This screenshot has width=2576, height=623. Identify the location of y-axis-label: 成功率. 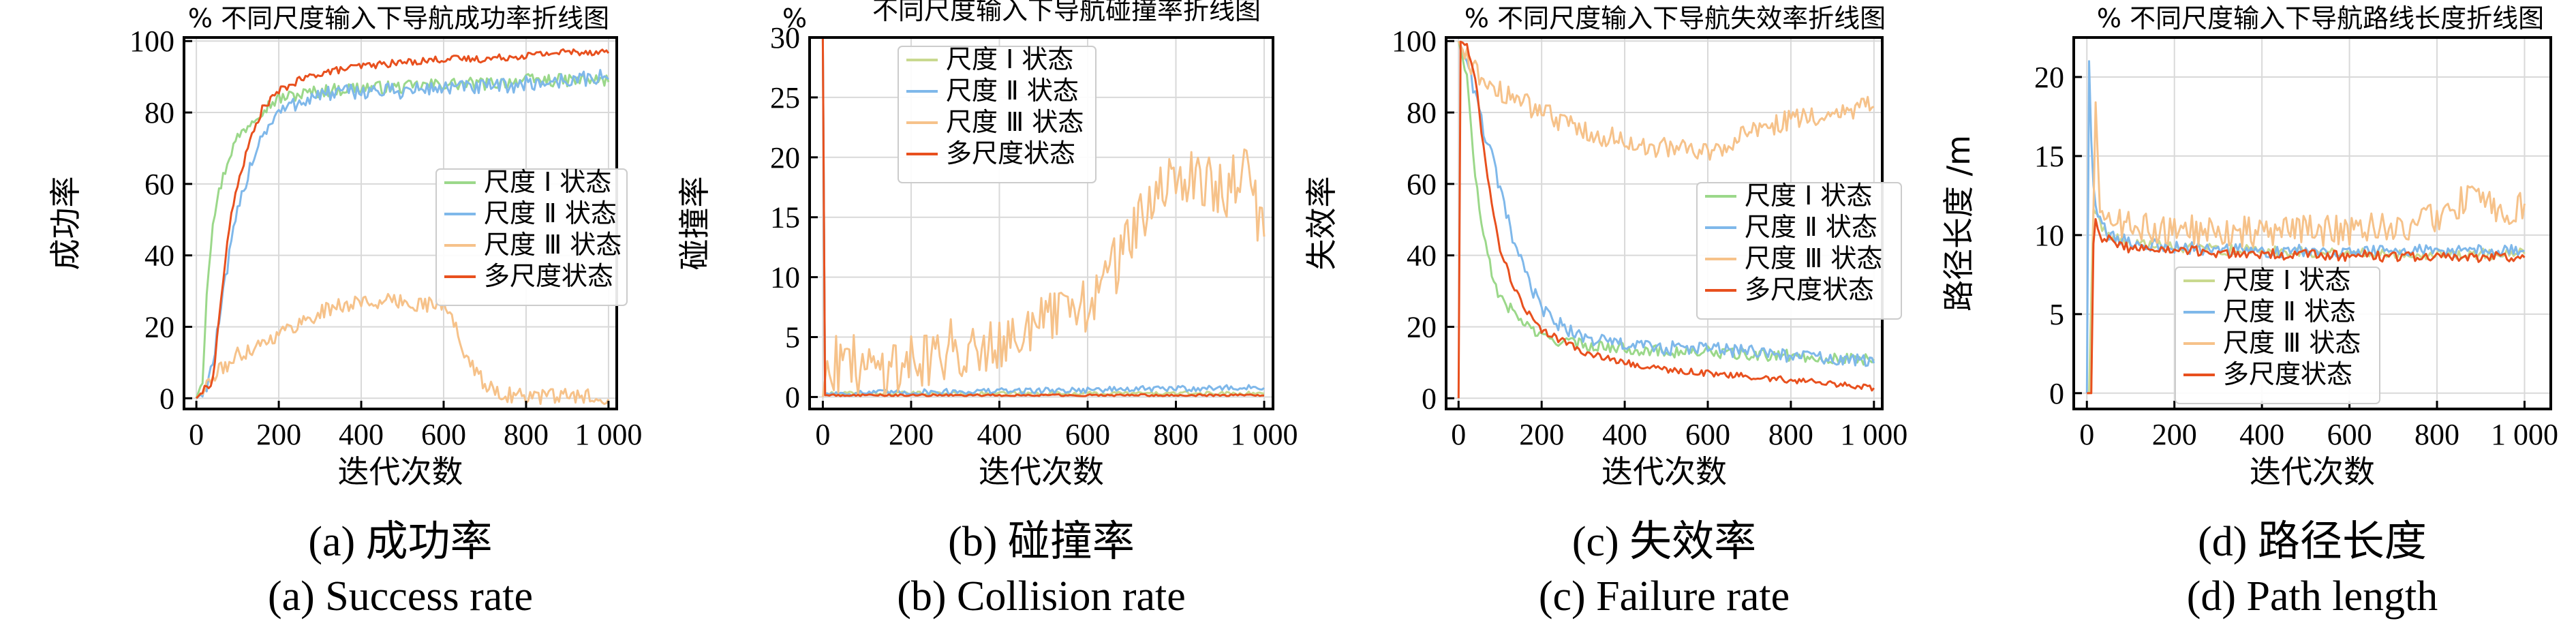
(65, 224).